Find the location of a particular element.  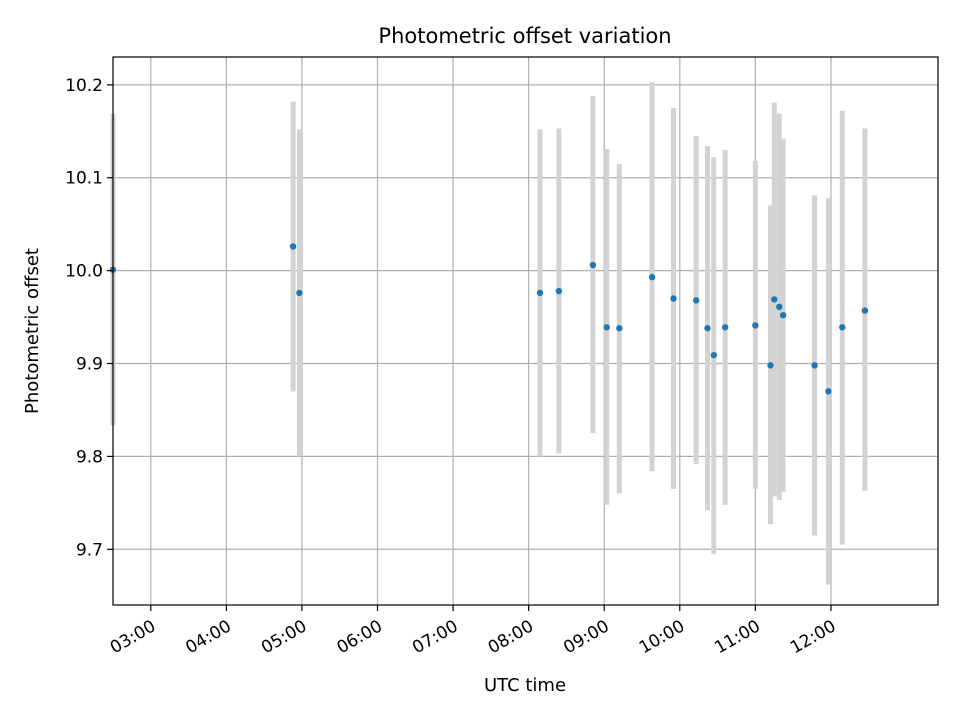

y-tick-label: 10.2 is located at coordinates (84, 86).